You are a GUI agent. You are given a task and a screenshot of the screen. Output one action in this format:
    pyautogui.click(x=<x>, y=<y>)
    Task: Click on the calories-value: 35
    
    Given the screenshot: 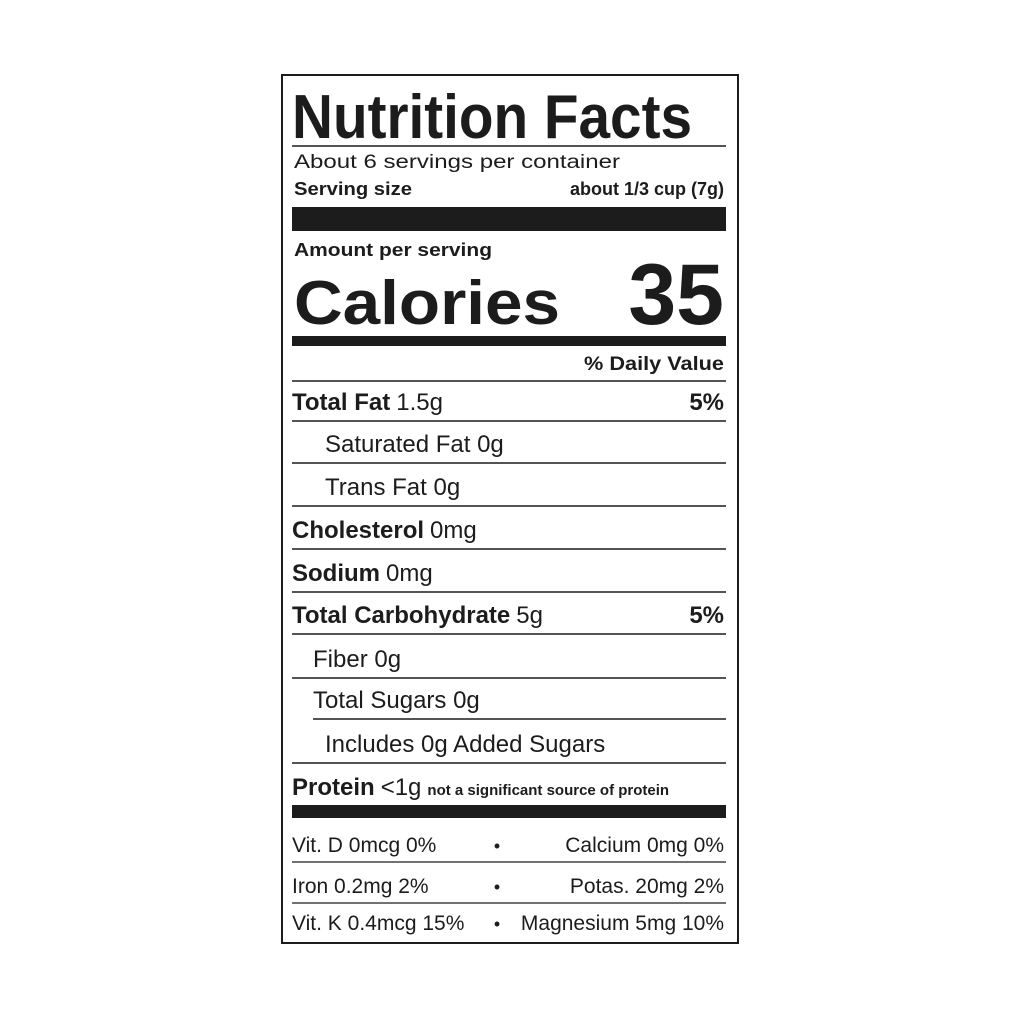 What is the action you would take?
    pyautogui.click(x=676, y=295)
    